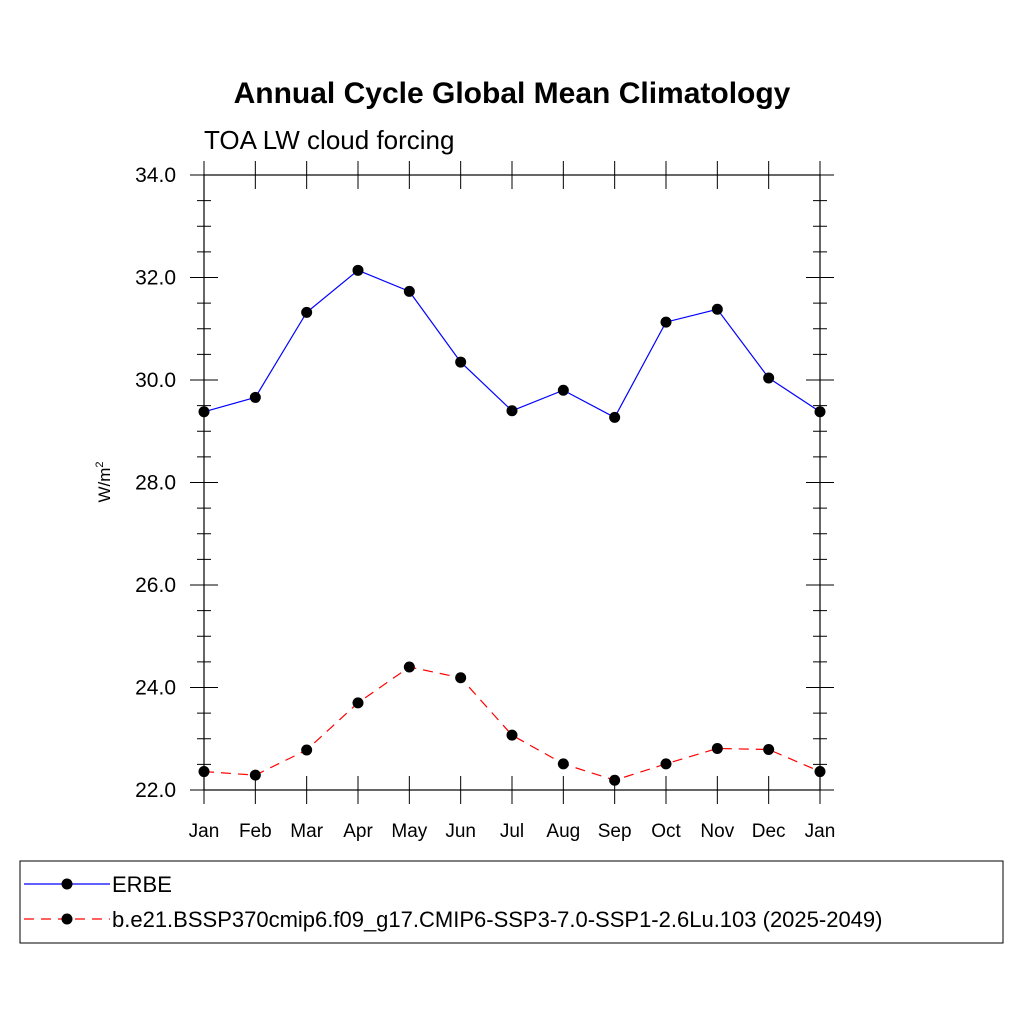 The image size is (1024, 1024). What do you see at coordinates (512, 93) in the screenshot?
I see `chart-title: Annual Cycle Global Mean Climatology` at bounding box center [512, 93].